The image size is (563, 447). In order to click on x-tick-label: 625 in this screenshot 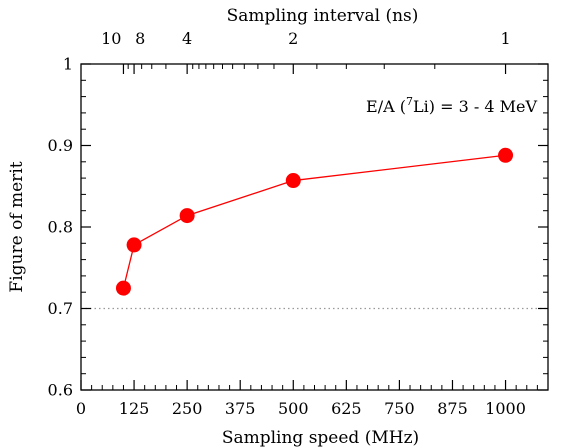, I will do `click(346, 408)`.